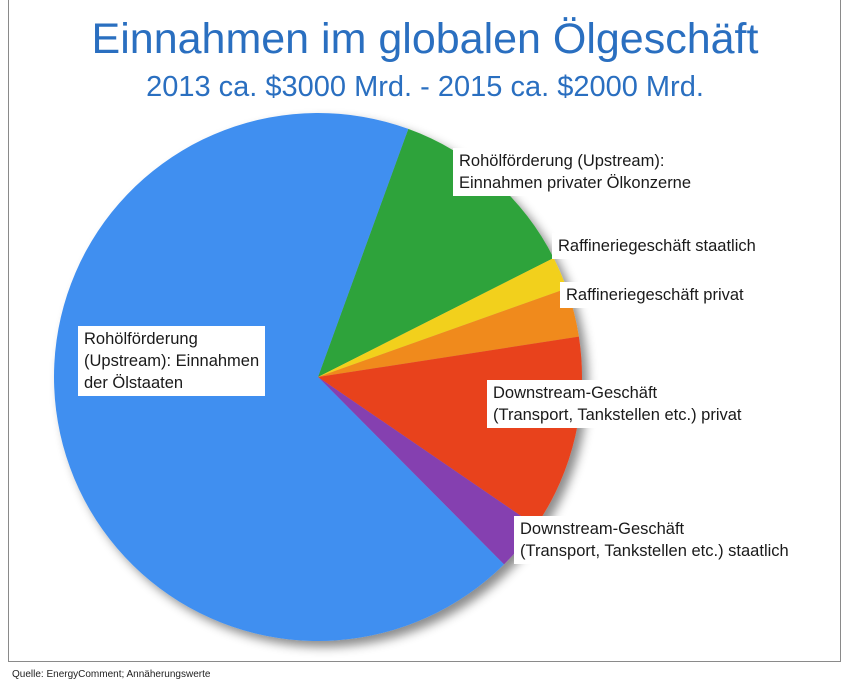 The height and width of the screenshot is (687, 850). Describe the element at coordinates (448, 332) in the screenshot. I see `slice-refining-private` at that location.